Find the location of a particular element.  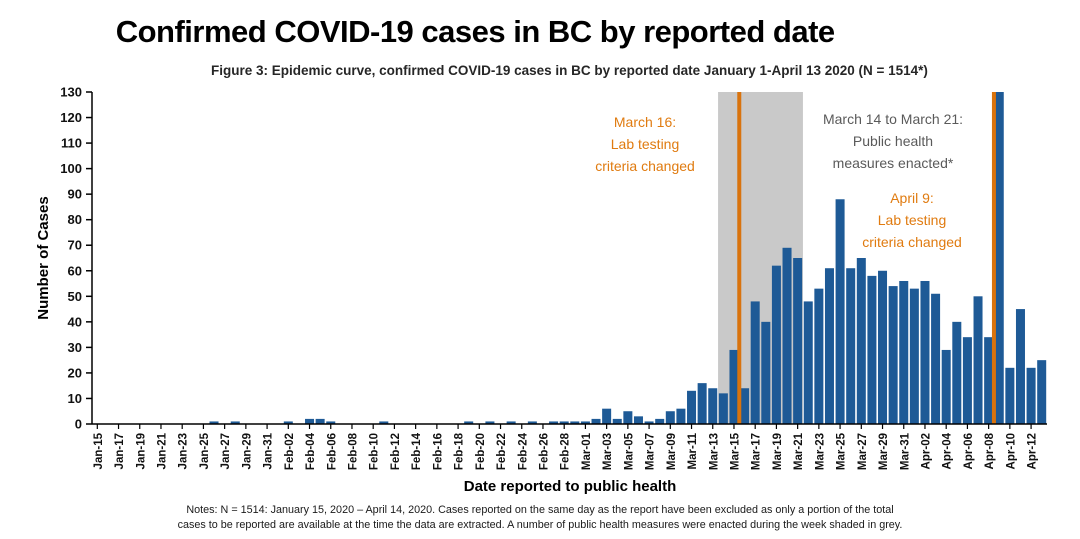

y-tick-label: 60 is located at coordinates (75, 270).